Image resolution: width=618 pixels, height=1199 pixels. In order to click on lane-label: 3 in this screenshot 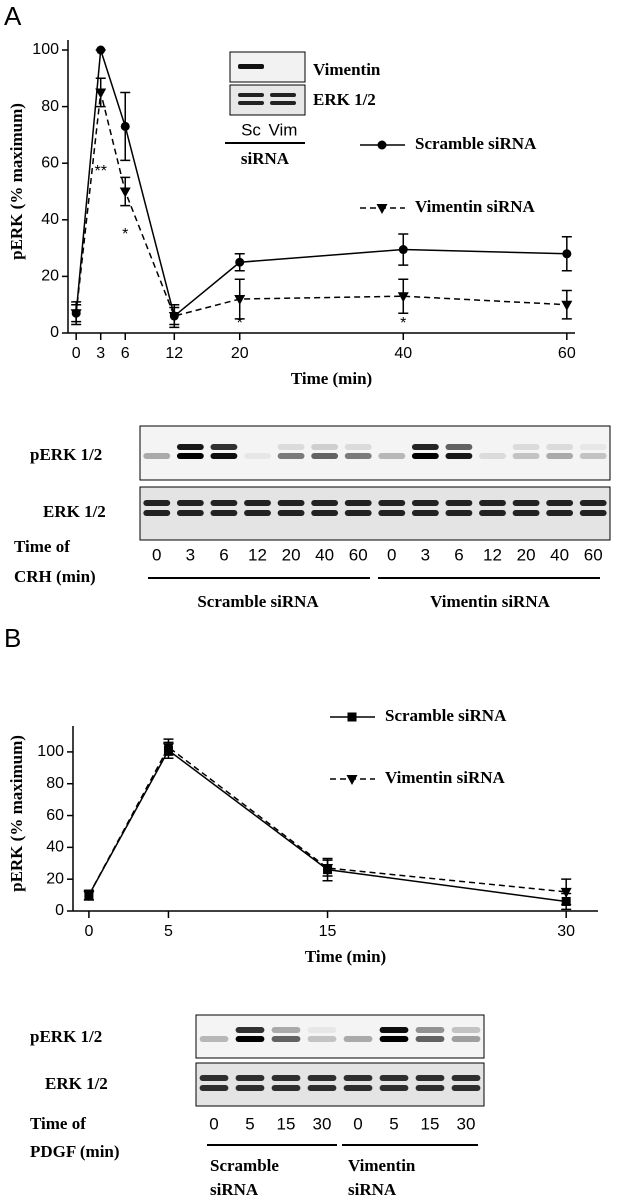, I will do `click(425, 554)`.